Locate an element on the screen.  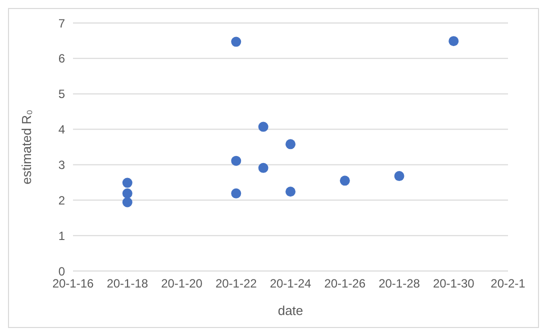
y-tick-label: 1 is located at coordinates (62, 235).